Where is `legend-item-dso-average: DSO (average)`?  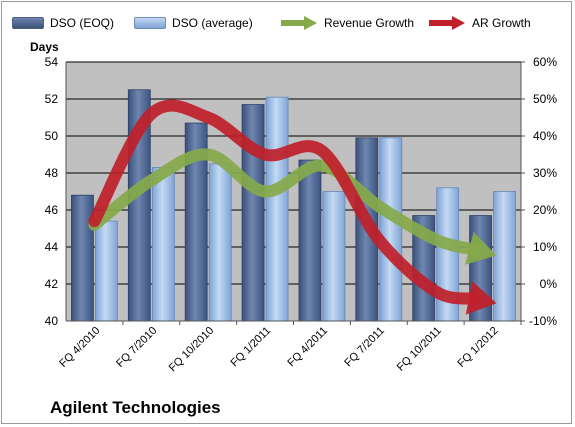
legend-item-dso-average: DSO (average) is located at coordinates (193, 23).